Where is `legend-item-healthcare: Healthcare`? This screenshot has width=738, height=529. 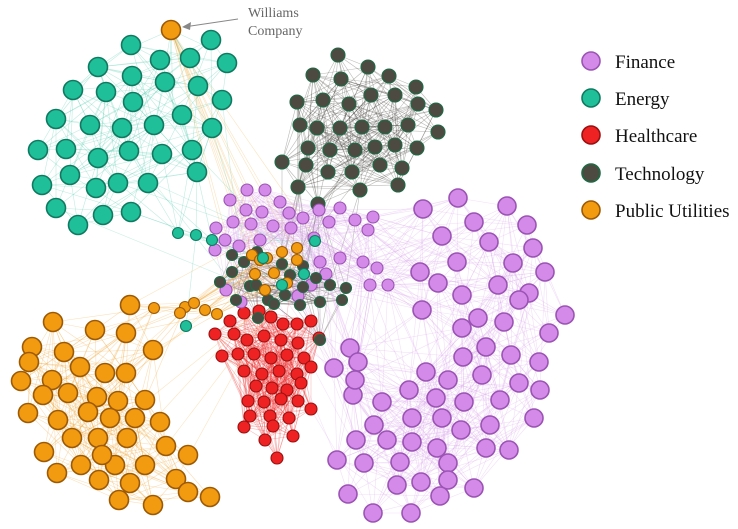 legend-item-healthcare: Healthcare is located at coordinates (639, 136).